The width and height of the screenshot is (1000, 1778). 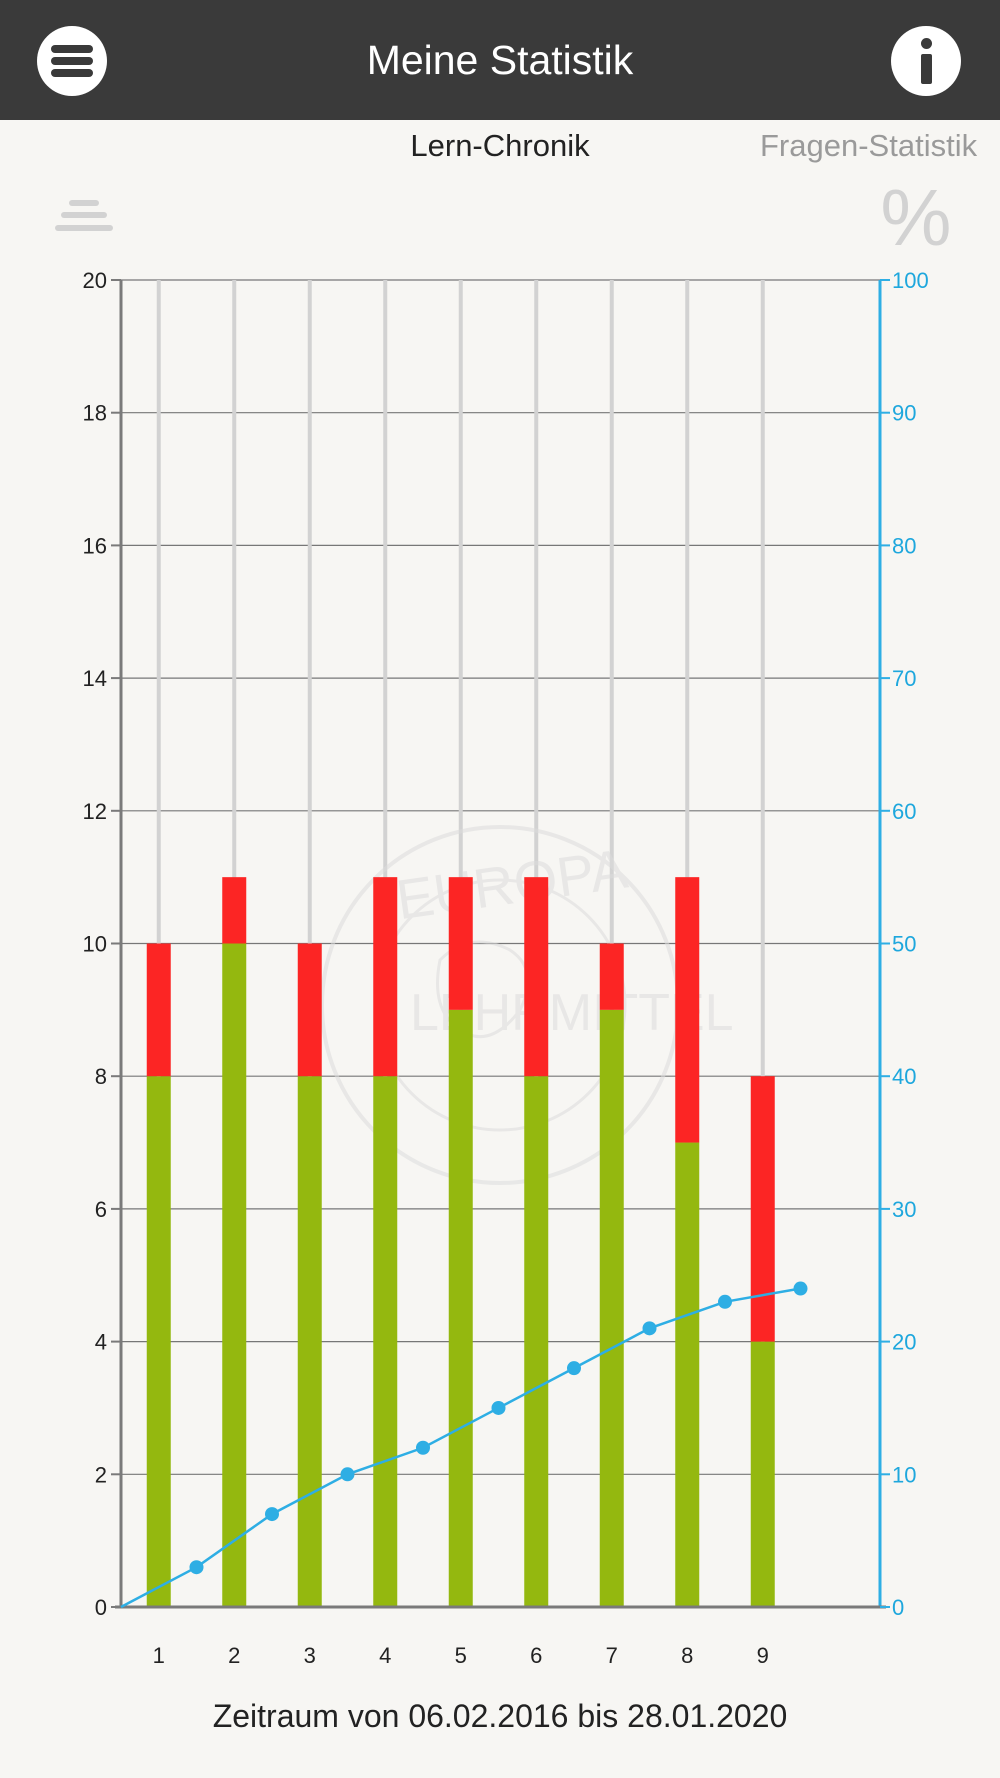 What do you see at coordinates (536, 1655) in the screenshot?
I see `x-tick-label: 6` at bounding box center [536, 1655].